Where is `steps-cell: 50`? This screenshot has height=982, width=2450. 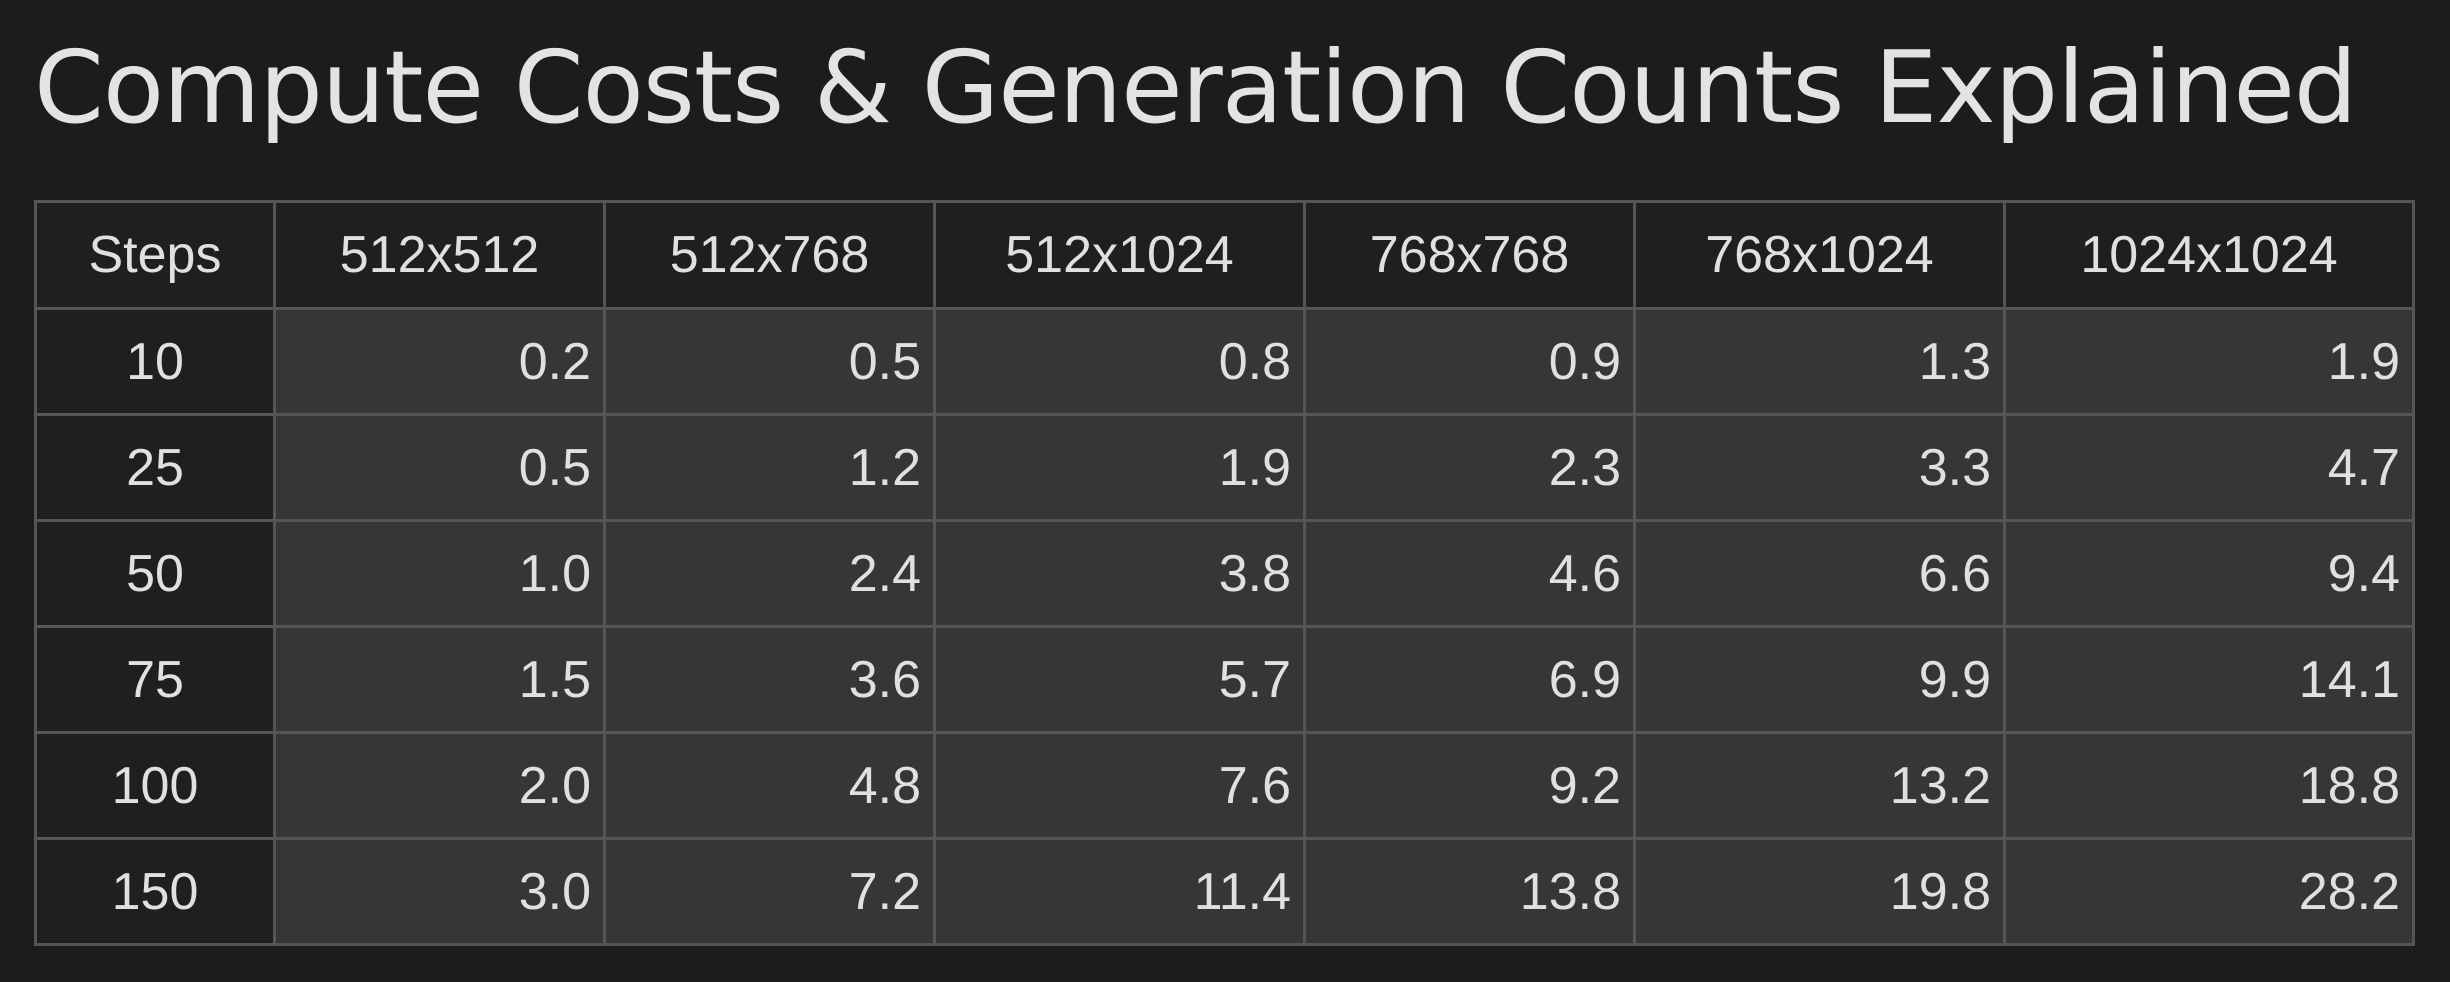
steps-cell: 50 is located at coordinates (155, 573).